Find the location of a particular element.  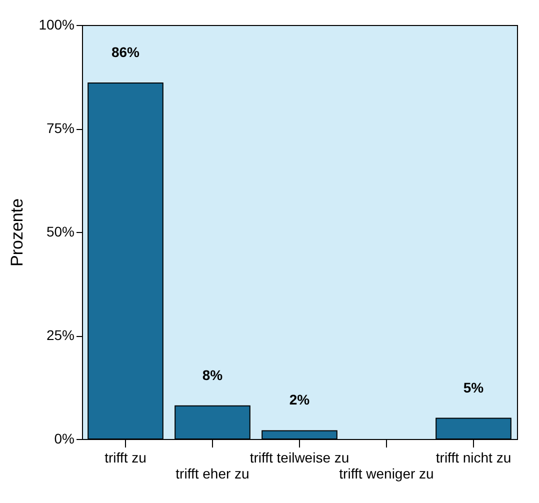

y-tick-label: 0% is located at coordinates (64, 438).